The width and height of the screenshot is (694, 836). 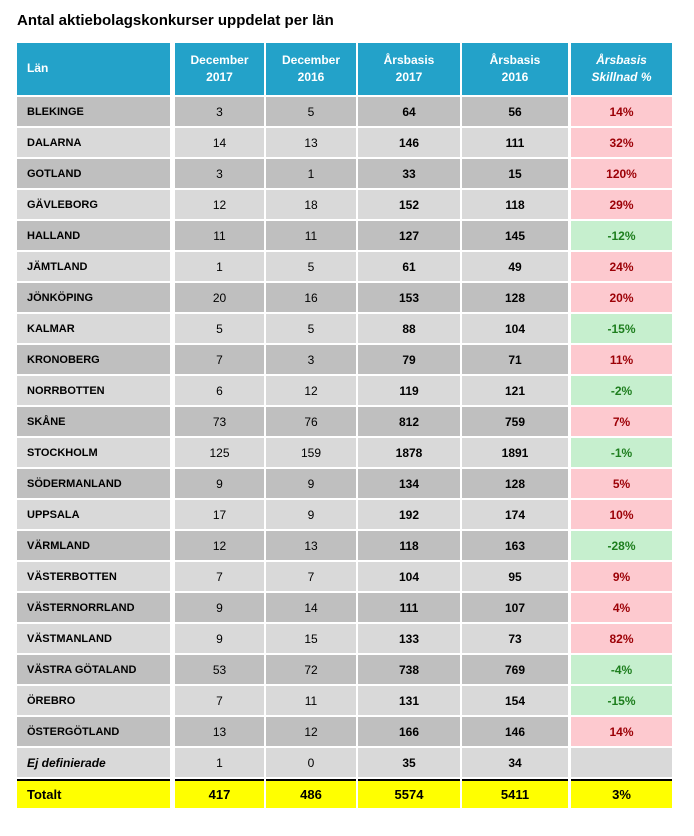 I want to click on cell-arsbasis-2016: 73, so click(x=515, y=638).